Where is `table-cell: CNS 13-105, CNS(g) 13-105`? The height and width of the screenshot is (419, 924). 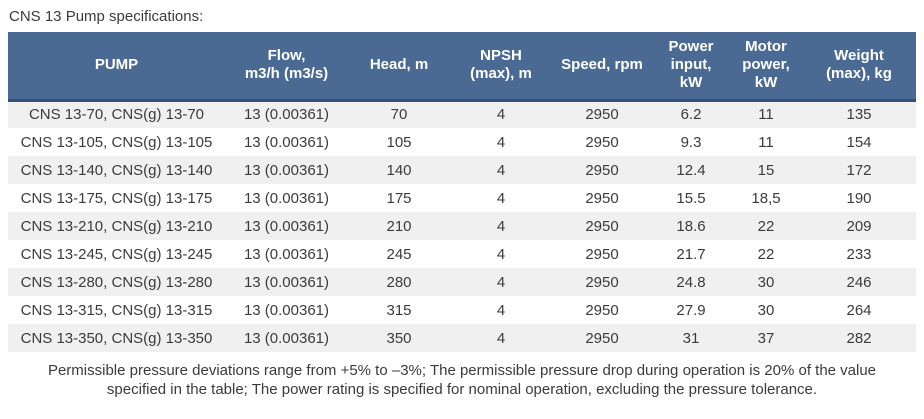
table-cell: CNS 13-105, CNS(g) 13-105 is located at coordinates (116, 142).